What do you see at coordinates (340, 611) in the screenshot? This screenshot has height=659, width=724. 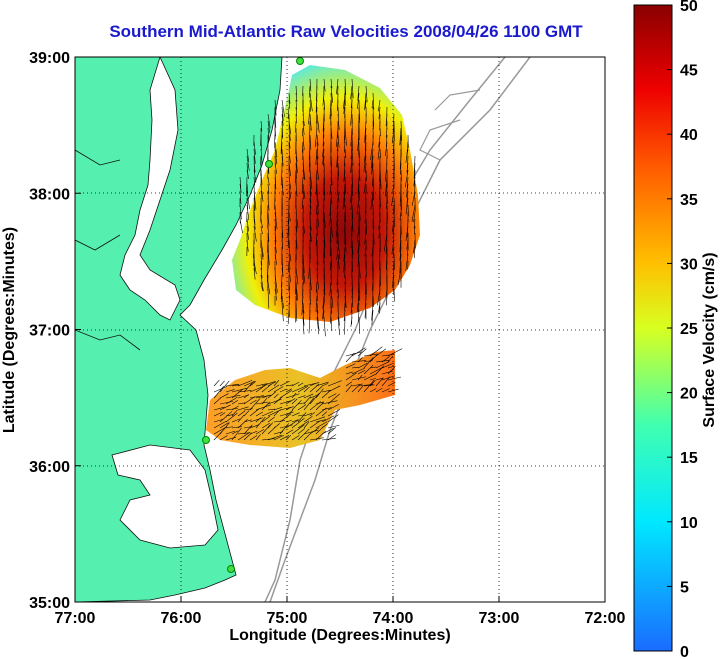 I see `x-axis-ticks: 77:00 76:00 75:00 74:00 73:00 72:00` at bounding box center [340, 611].